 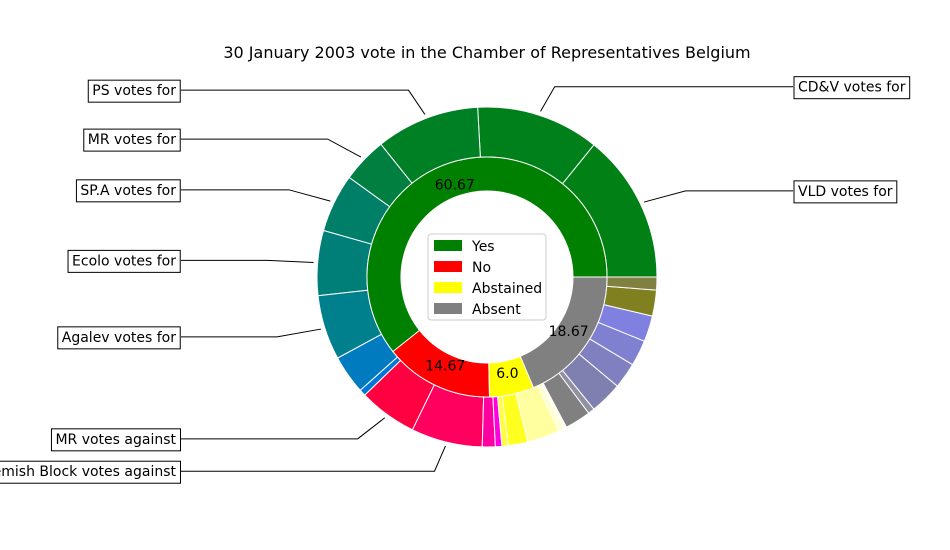 I want to click on annotation-box: Agalev votes for, so click(x=119, y=338).